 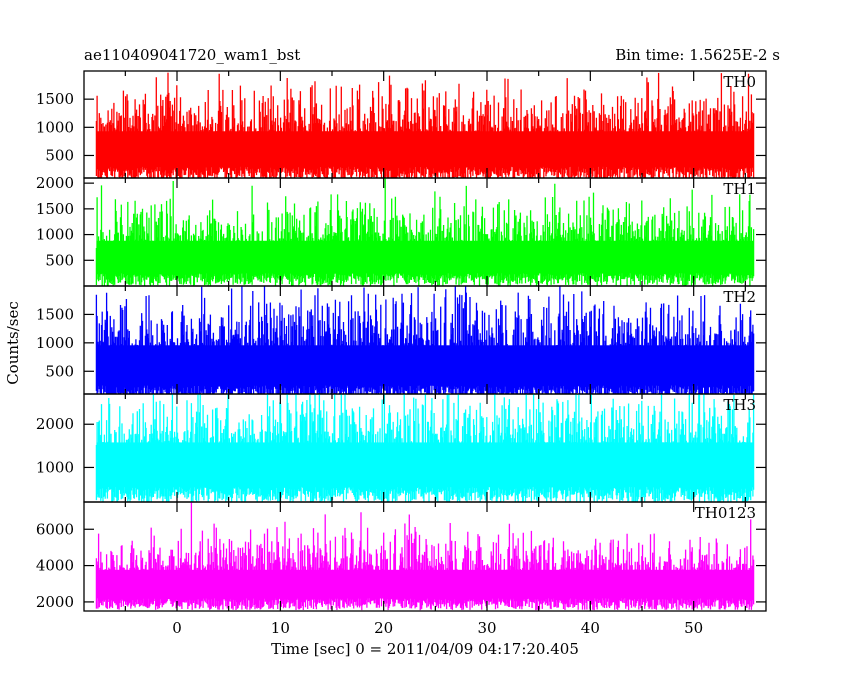 What do you see at coordinates (739, 189) in the screenshot?
I see `panel-label-th1: TH1` at bounding box center [739, 189].